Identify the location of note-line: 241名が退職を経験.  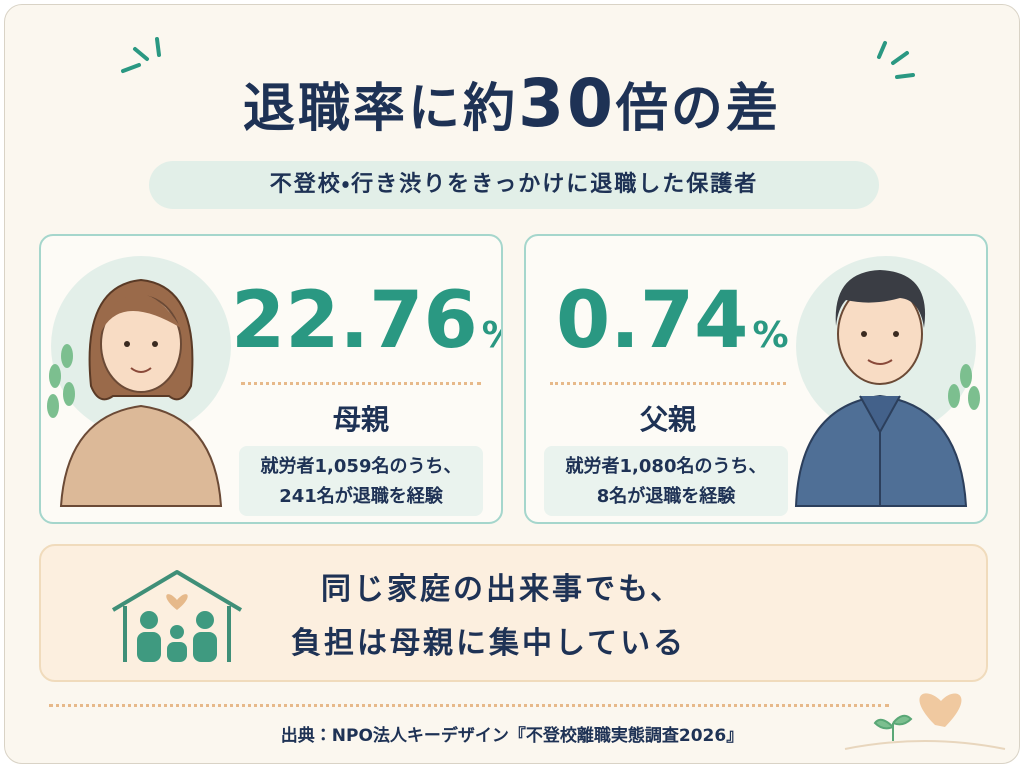
(361, 496).